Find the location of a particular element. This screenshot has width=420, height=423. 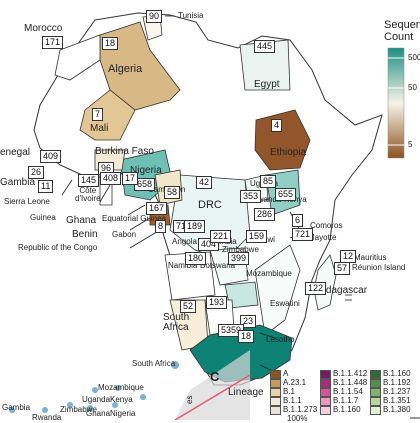

label-gambia: Gambia is located at coordinates (18, 182).